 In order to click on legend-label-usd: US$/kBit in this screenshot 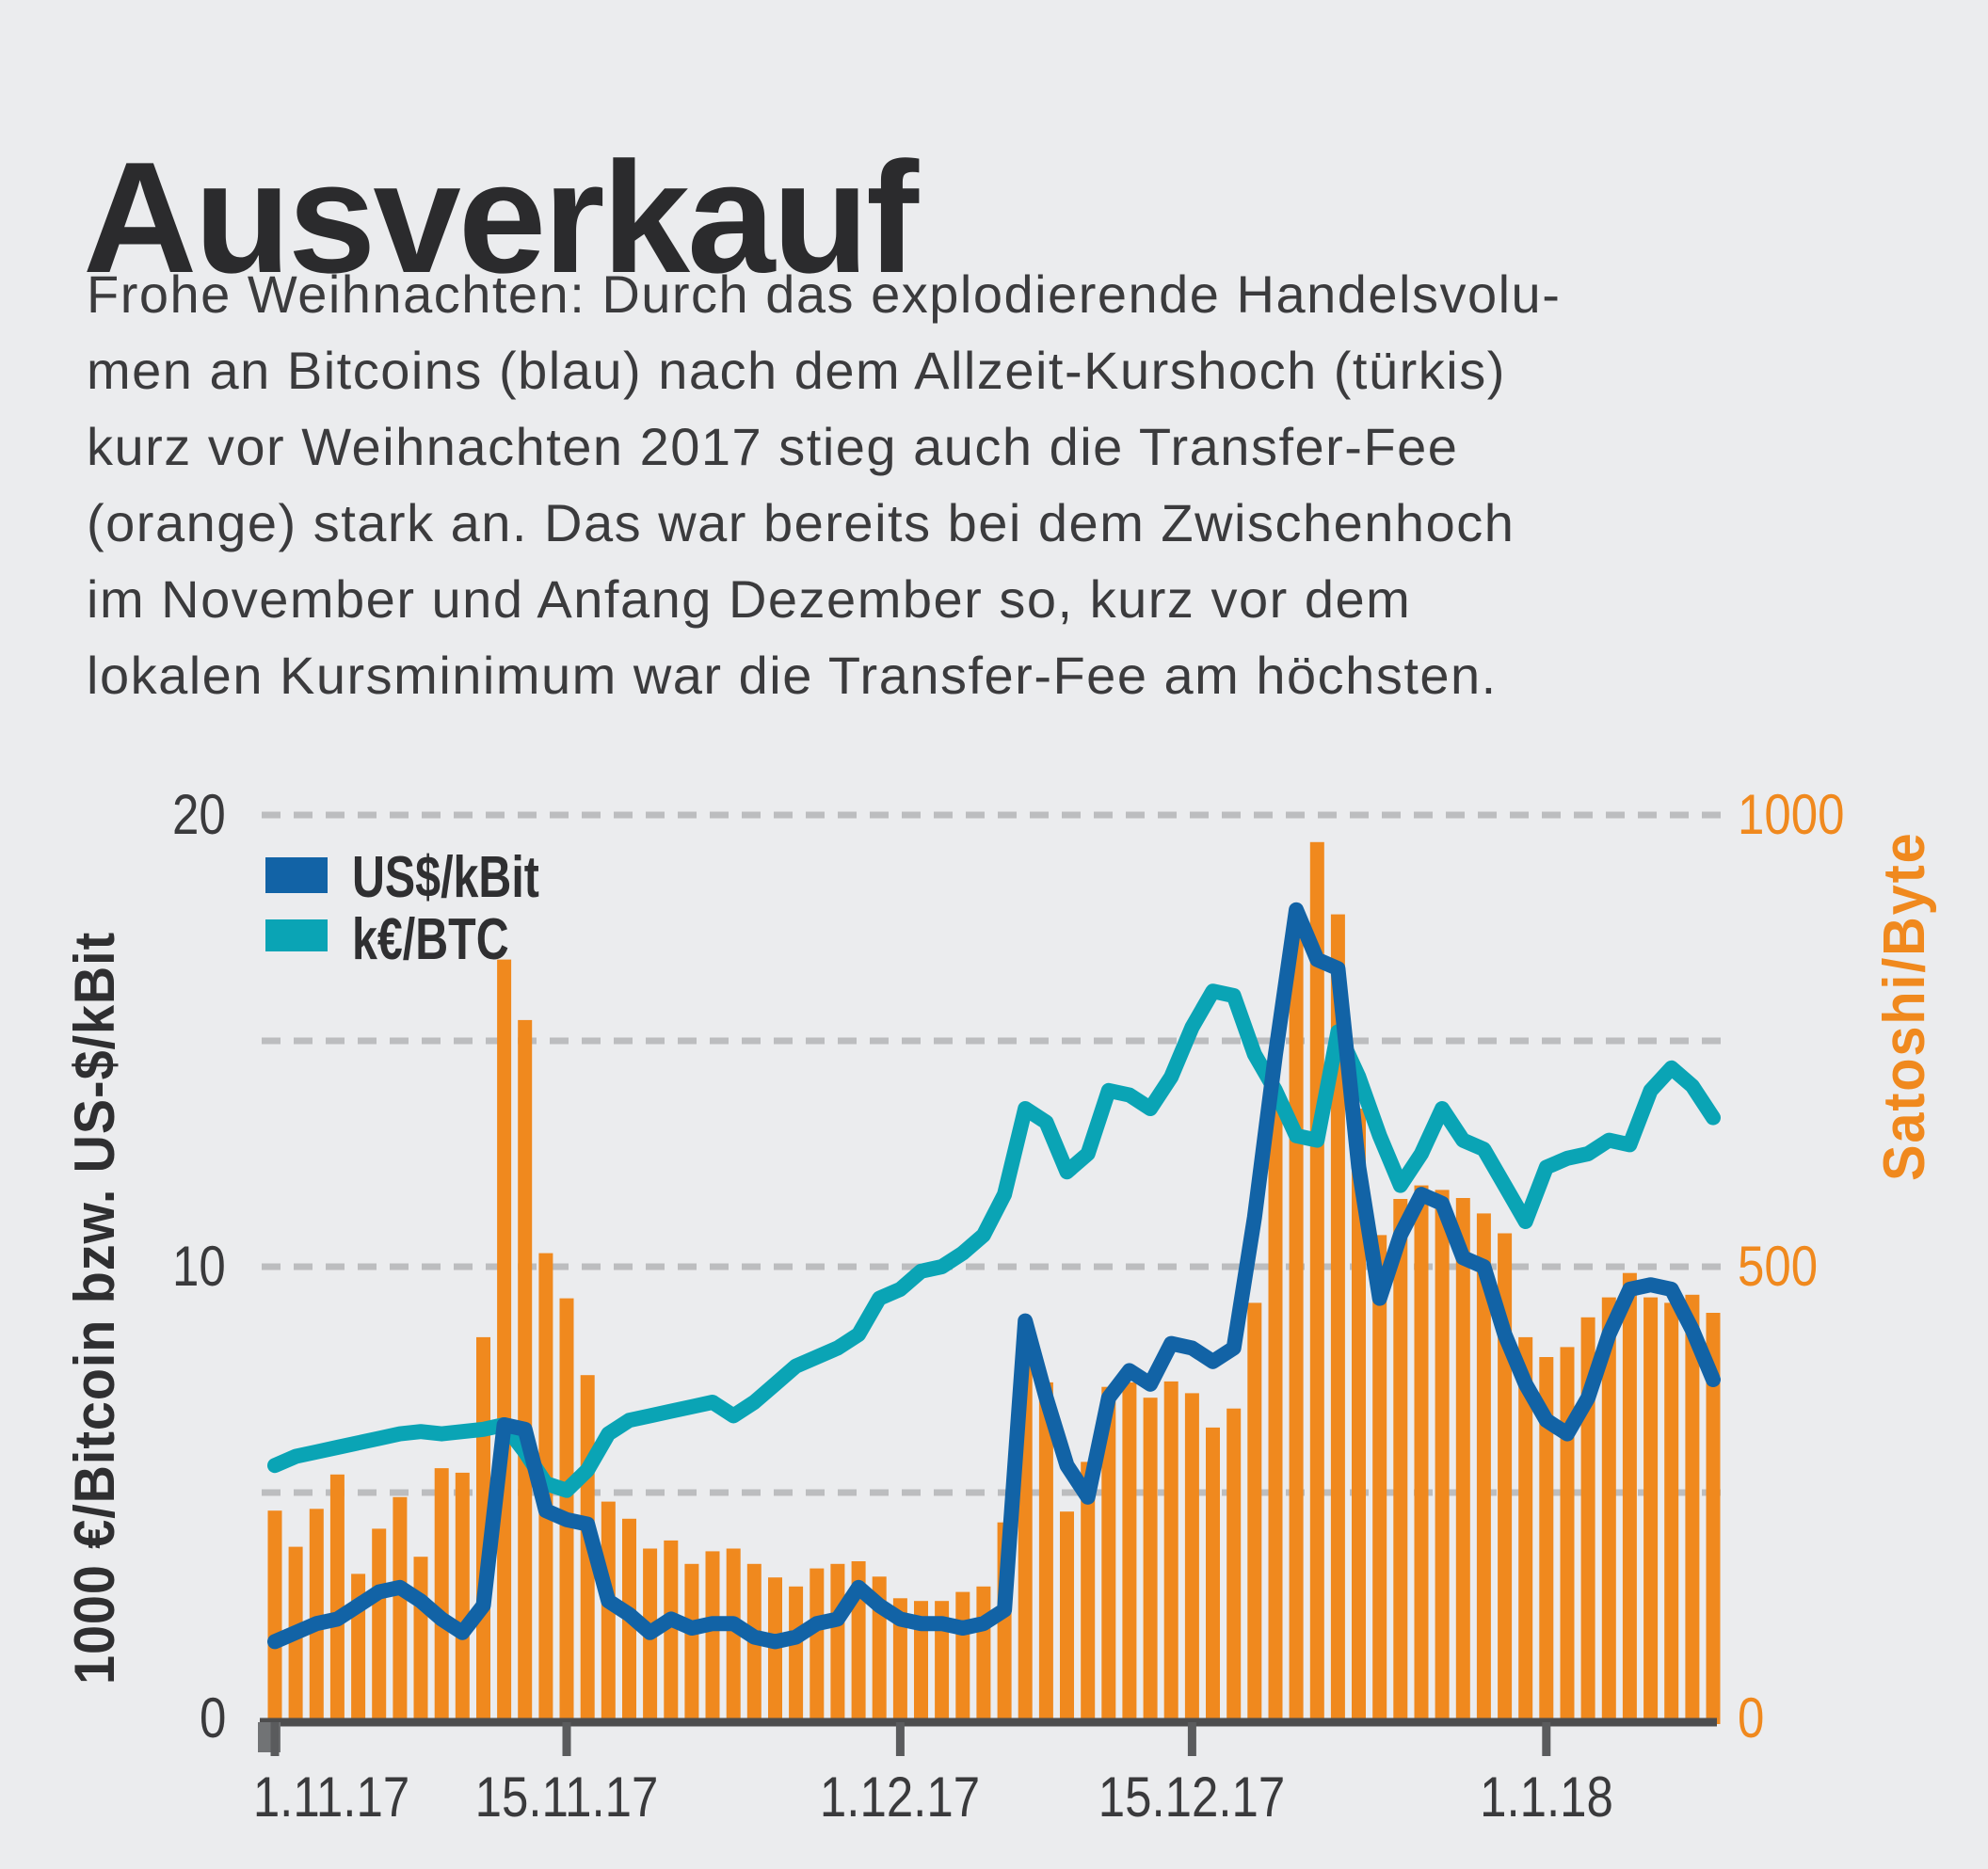, I will do `click(445, 878)`.